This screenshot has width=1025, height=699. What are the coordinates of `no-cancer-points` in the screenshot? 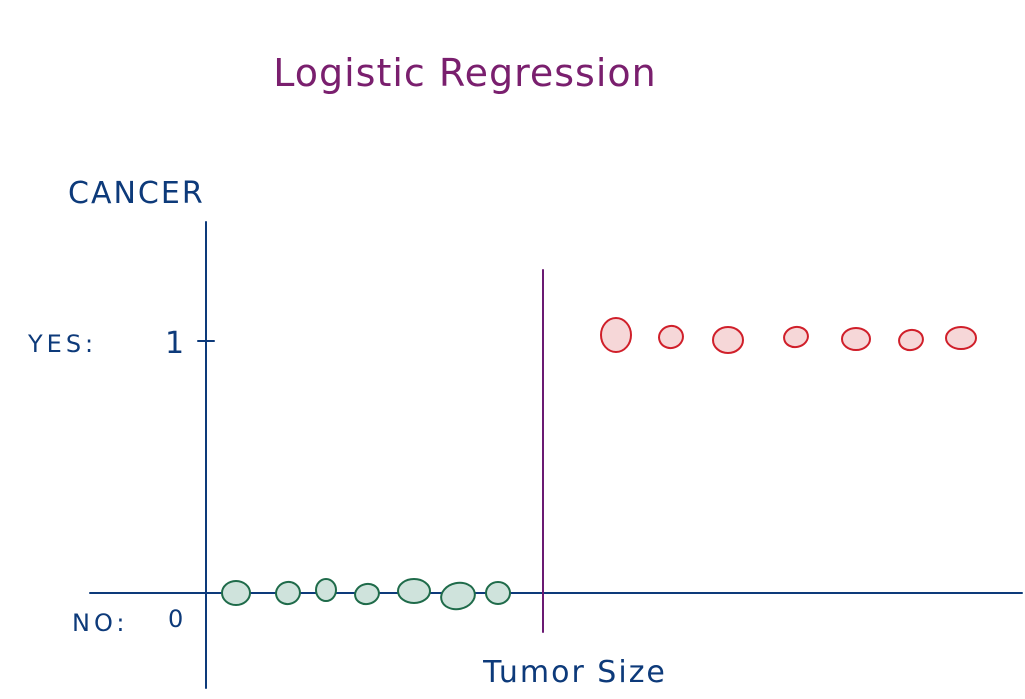 It's located at (366, 594).